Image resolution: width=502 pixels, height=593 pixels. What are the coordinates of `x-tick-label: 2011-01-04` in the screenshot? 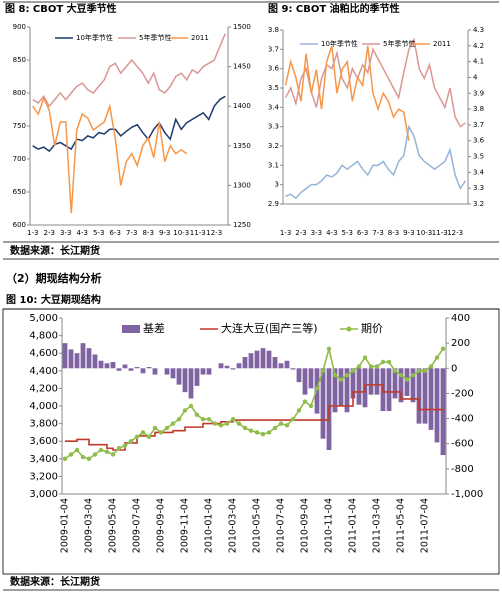 It's located at (353, 525).